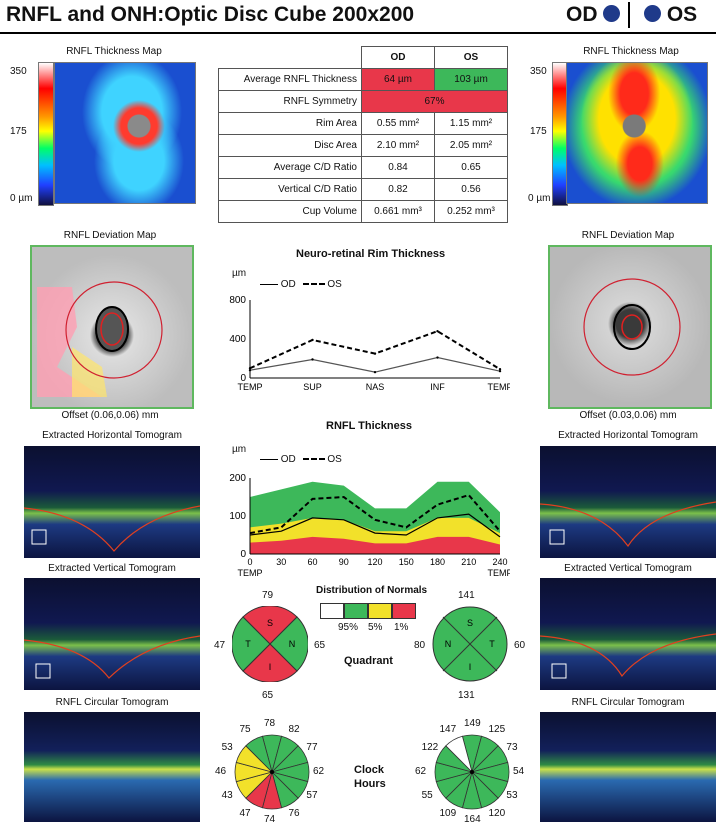 The width and height of the screenshot is (716, 825). What do you see at coordinates (270, 819) in the screenshot?
I see `od-clock-value: 74` at bounding box center [270, 819].